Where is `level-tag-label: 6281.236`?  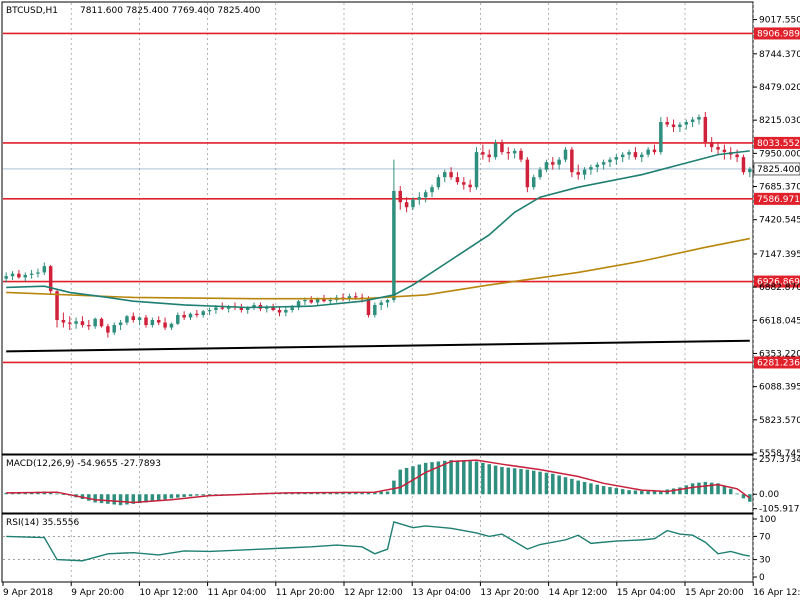
level-tag-label: 6281.236 is located at coordinates (778, 363).